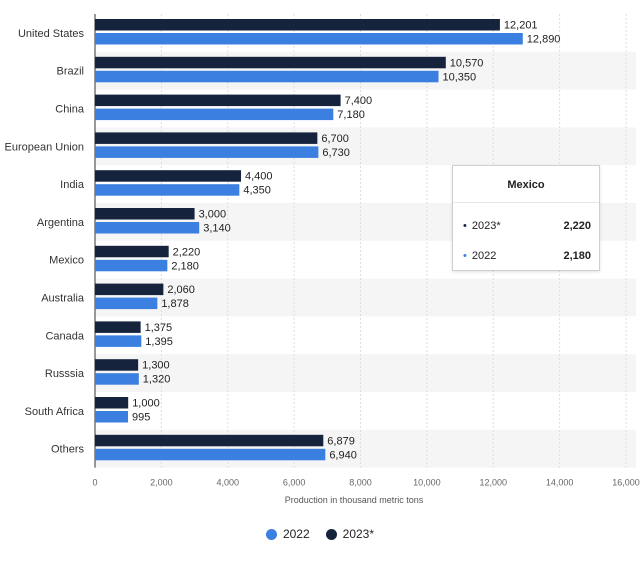 The height and width of the screenshot is (567, 640). Describe the element at coordinates (354, 500) in the screenshot. I see `x-axis-title: Production in thousand metric tons` at that location.